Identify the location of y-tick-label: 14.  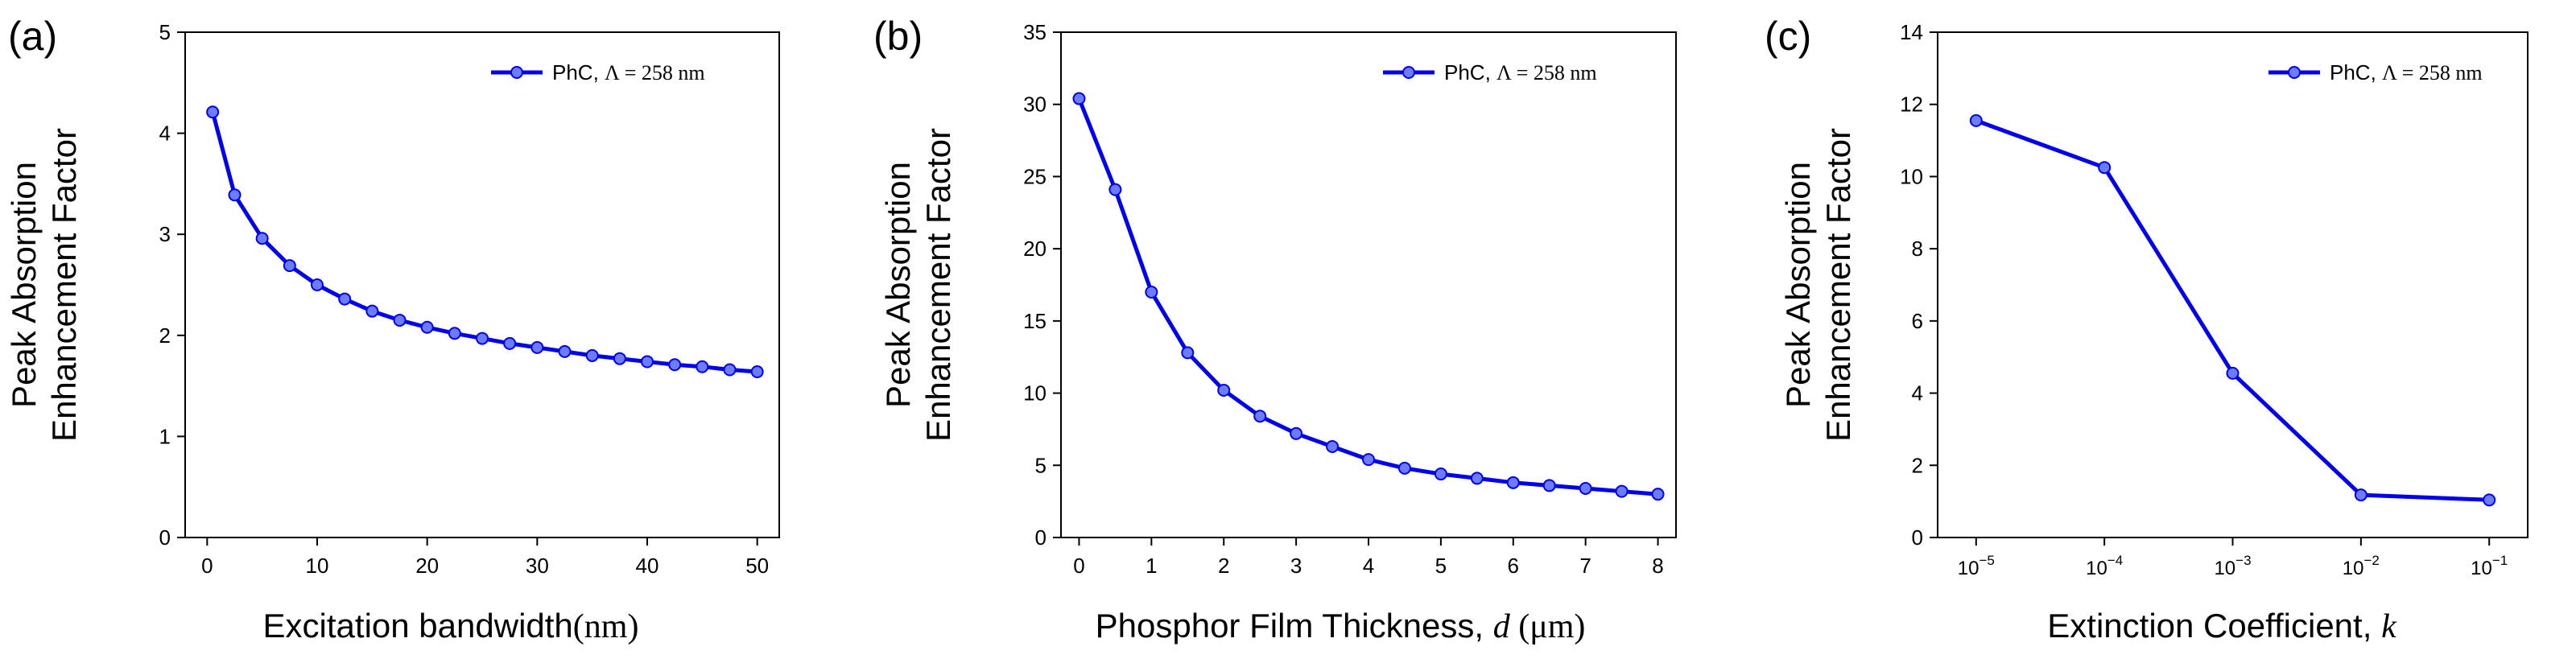
(1911, 32).